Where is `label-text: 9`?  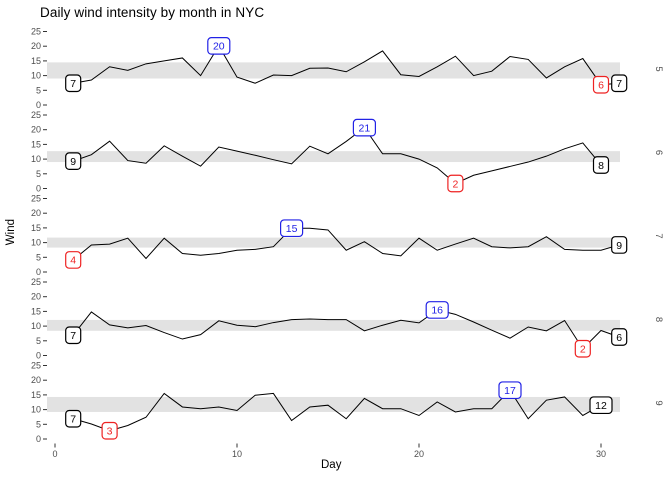 label-text: 9 is located at coordinates (619, 246).